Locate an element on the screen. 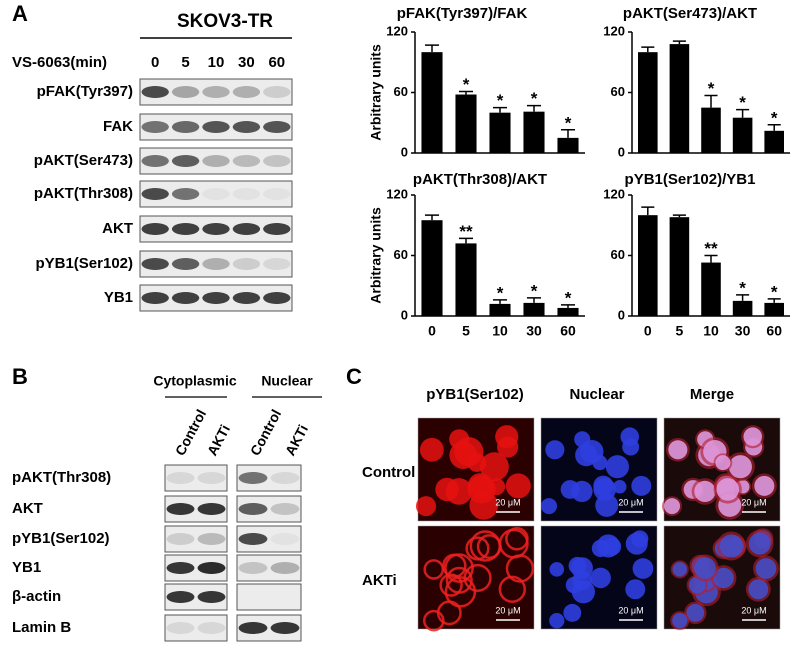 The image size is (800, 649). blot-label: YB1 is located at coordinates (26, 567).